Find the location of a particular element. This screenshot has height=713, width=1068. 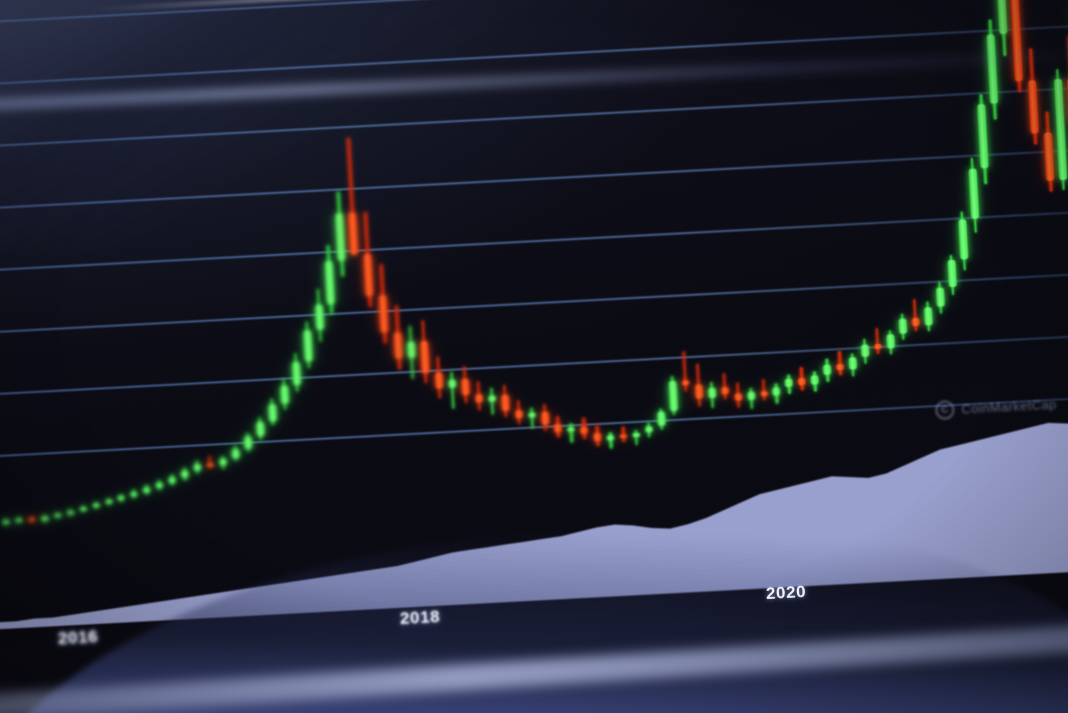

watermark-text: CoinMarketCap is located at coordinates (1009, 406).